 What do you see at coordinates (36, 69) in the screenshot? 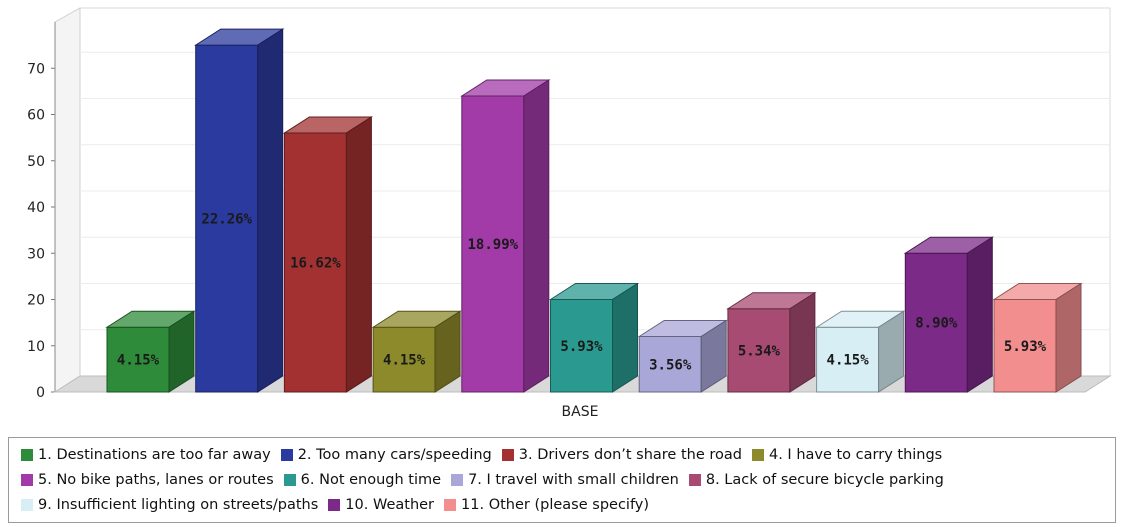
I see `y-tick-label: 70` at bounding box center [36, 69].